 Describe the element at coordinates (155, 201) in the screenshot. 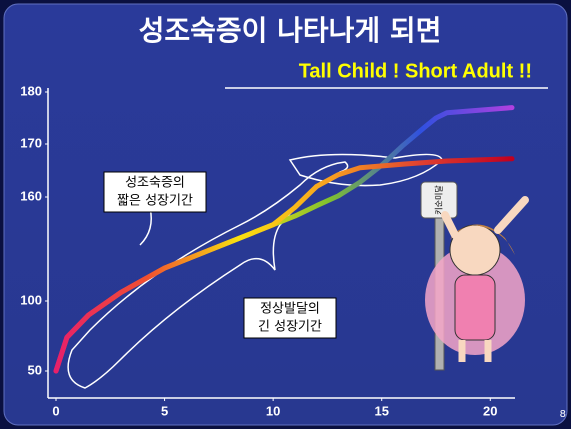

I see `callout-text: 짧은 성장기간` at that location.